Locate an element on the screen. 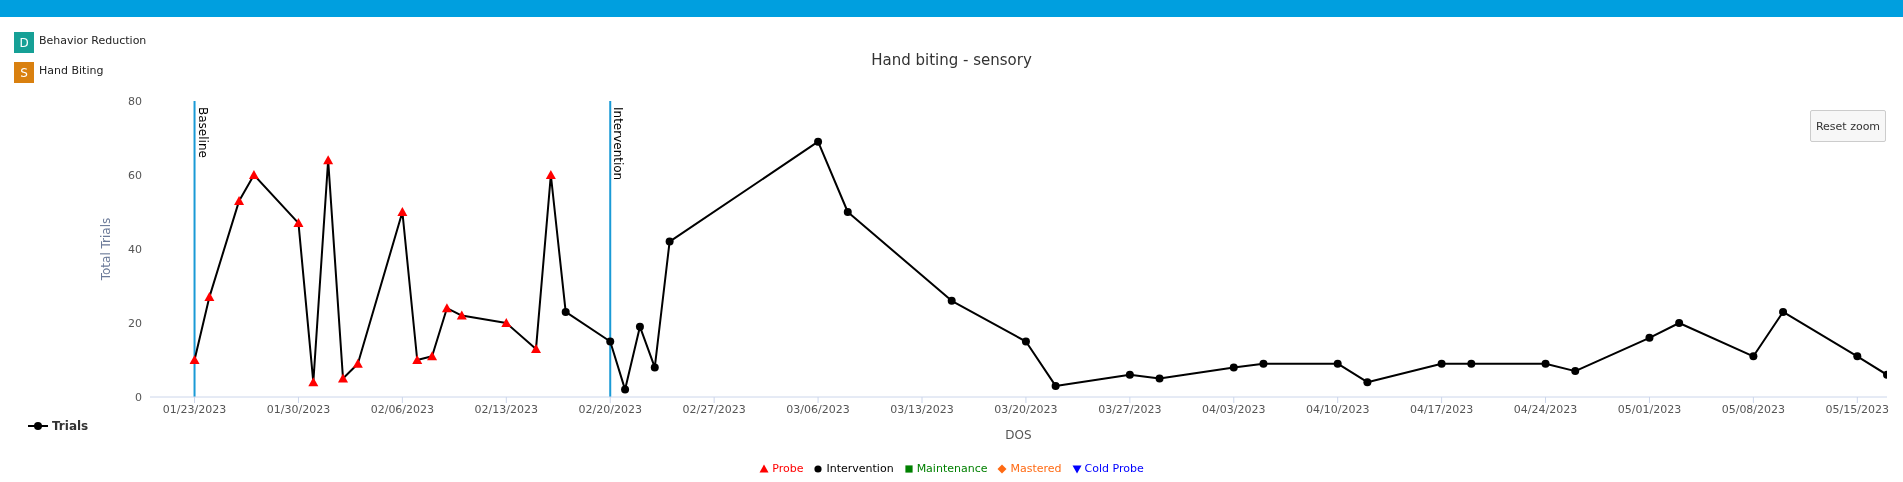 Image resolution: width=1903 pixels, height=482 pixels. x-tick-label: 01/30/2023 is located at coordinates (298, 409).